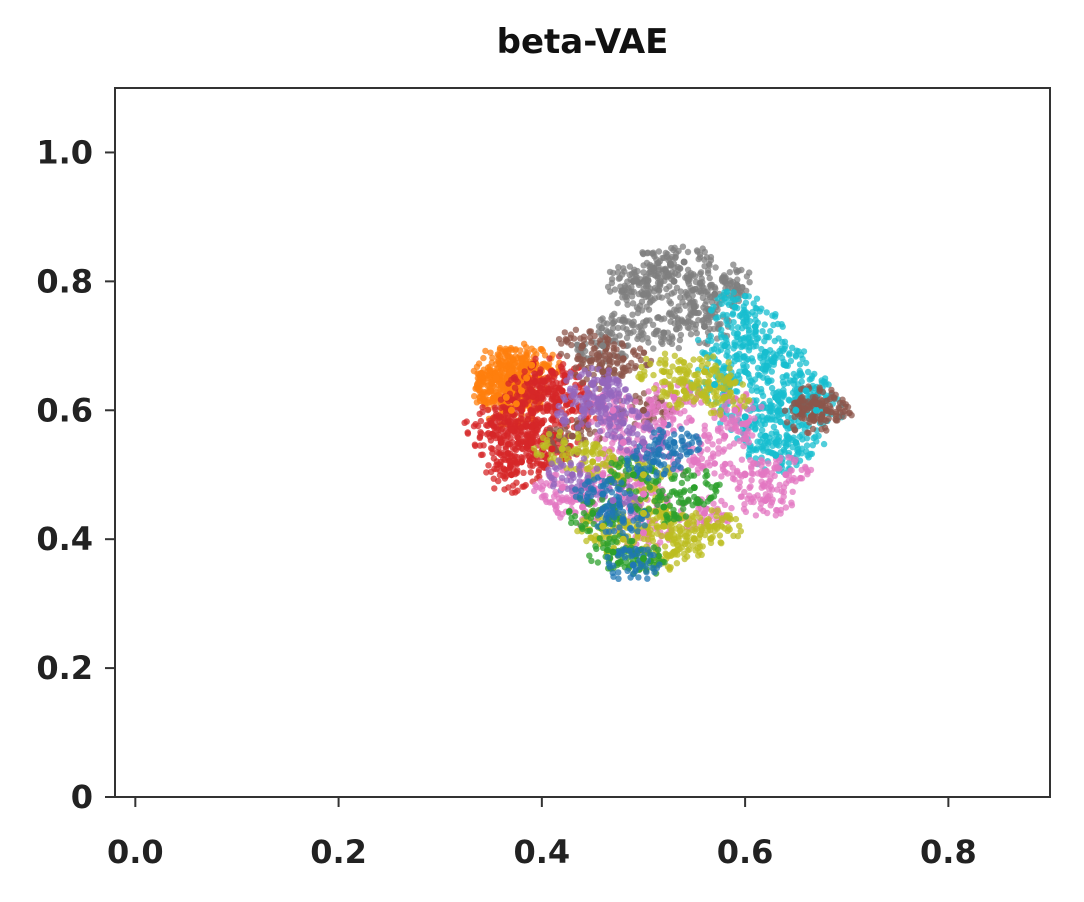  I want to click on y-tick-label: 1.0, so click(64, 152).